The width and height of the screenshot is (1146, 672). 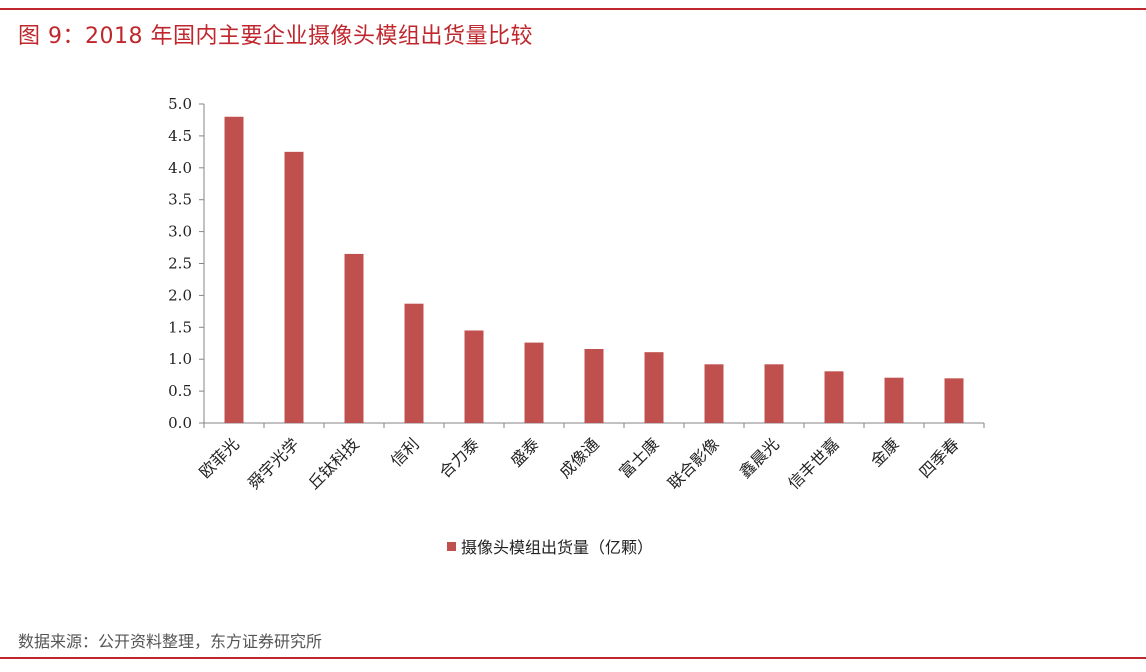 I want to click on x-tick-label: 鑫晨光, so click(x=758, y=457).